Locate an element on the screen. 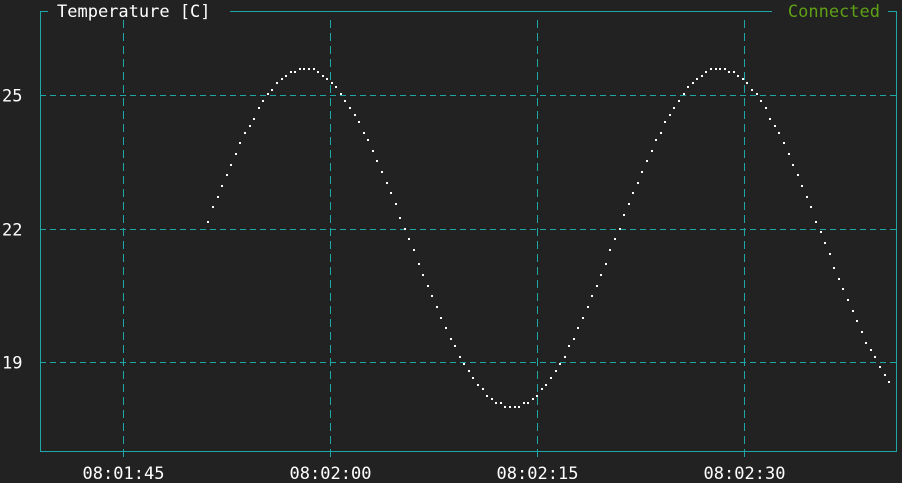 The image size is (902, 483). x-tick-label: 08:02:15 is located at coordinates (538, 473).